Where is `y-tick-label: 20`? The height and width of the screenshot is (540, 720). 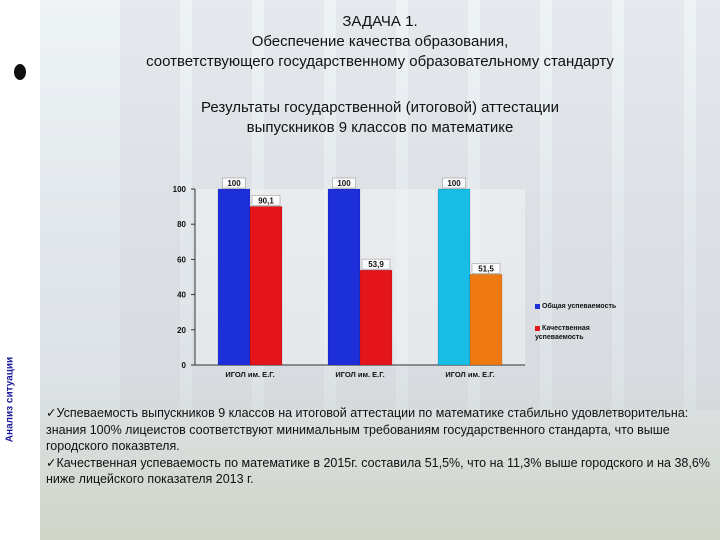
y-tick-label: 20 is located at coordinates (181, 330).